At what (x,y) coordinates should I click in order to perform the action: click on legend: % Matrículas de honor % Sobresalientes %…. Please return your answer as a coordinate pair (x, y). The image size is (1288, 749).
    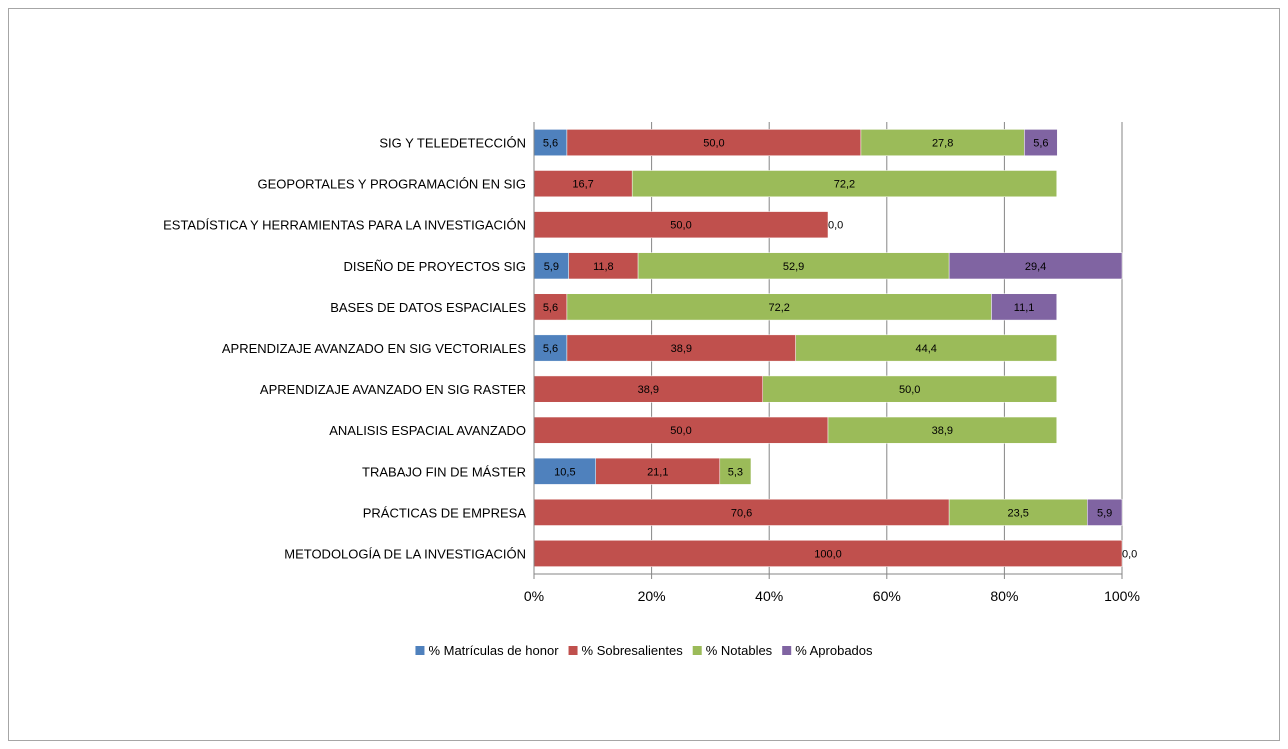
    Looking at the image, I should click on (644, 650).